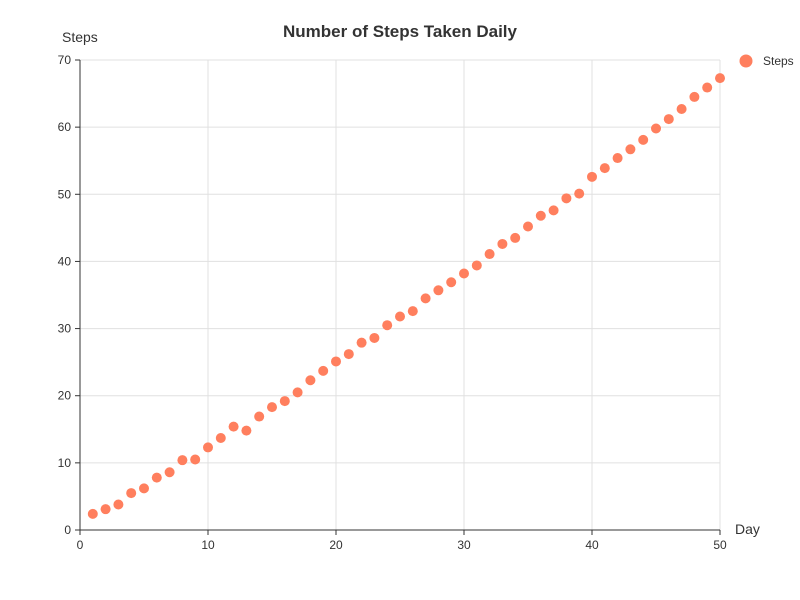 The image size is (800, 600). What do you see at coordinates (747, 529) in the screenshot?
I see `x-axis-label: Day` at bounding box center [747, 529].